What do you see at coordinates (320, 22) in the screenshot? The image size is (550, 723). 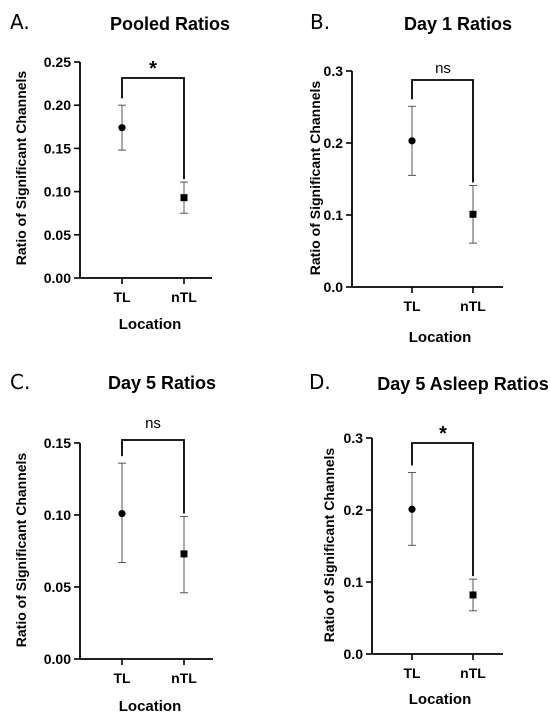 I see `panel-letter: B.` at bounding box center [320, 22].